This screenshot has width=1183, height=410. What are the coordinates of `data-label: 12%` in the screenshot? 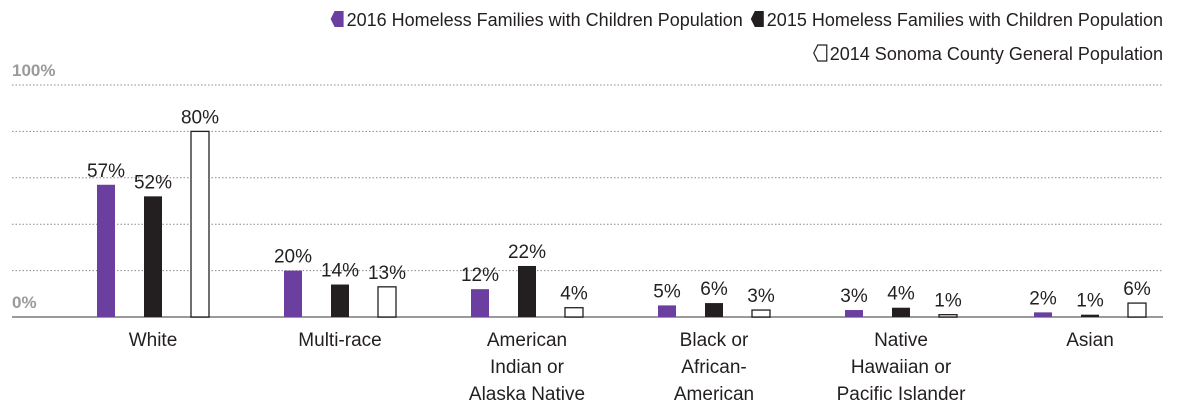 It's located at (480, 275).